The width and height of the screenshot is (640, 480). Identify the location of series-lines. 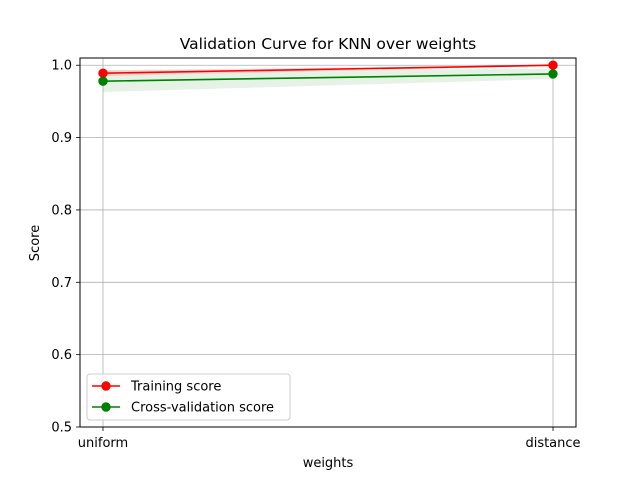
(328, 73).